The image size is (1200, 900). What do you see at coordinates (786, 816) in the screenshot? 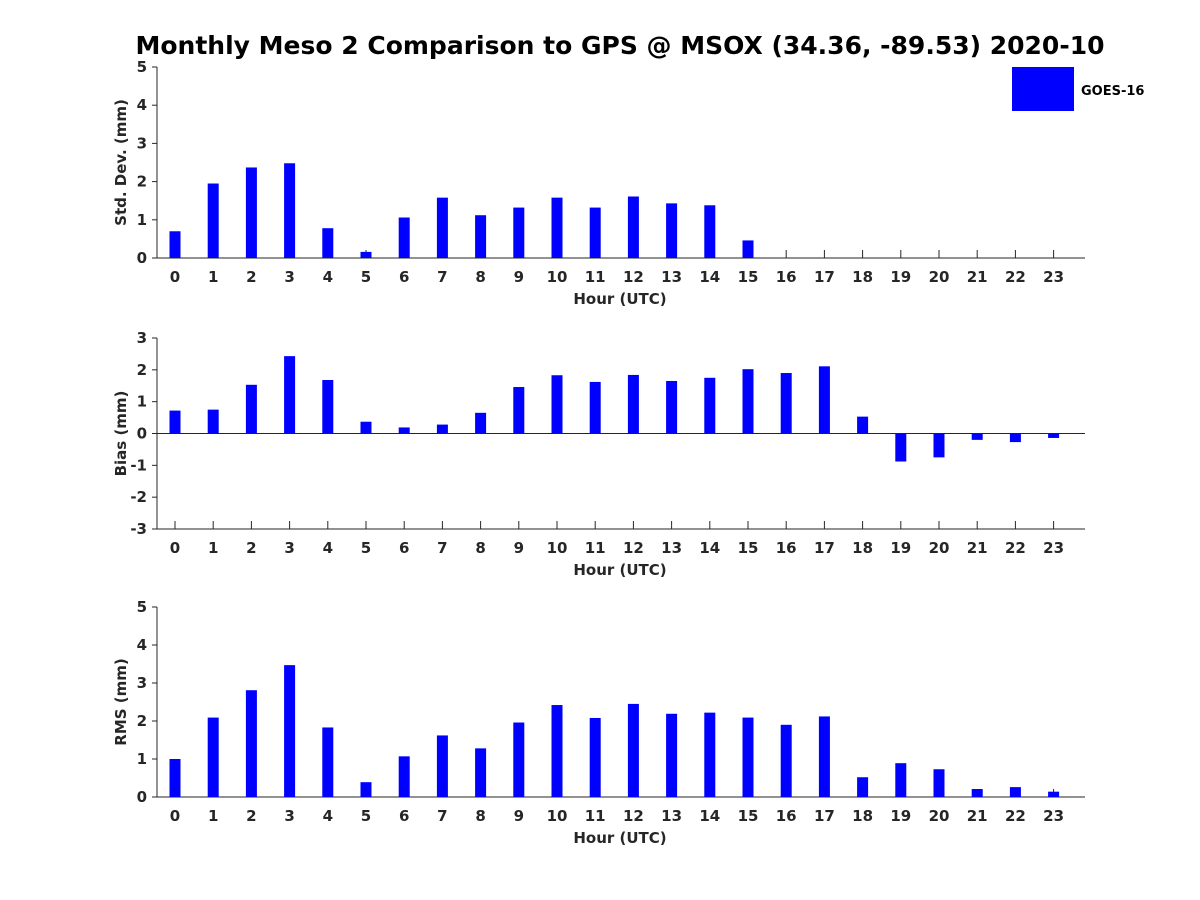
I see `rms-x-tick-label: 16` at bounding box center [786, 816].